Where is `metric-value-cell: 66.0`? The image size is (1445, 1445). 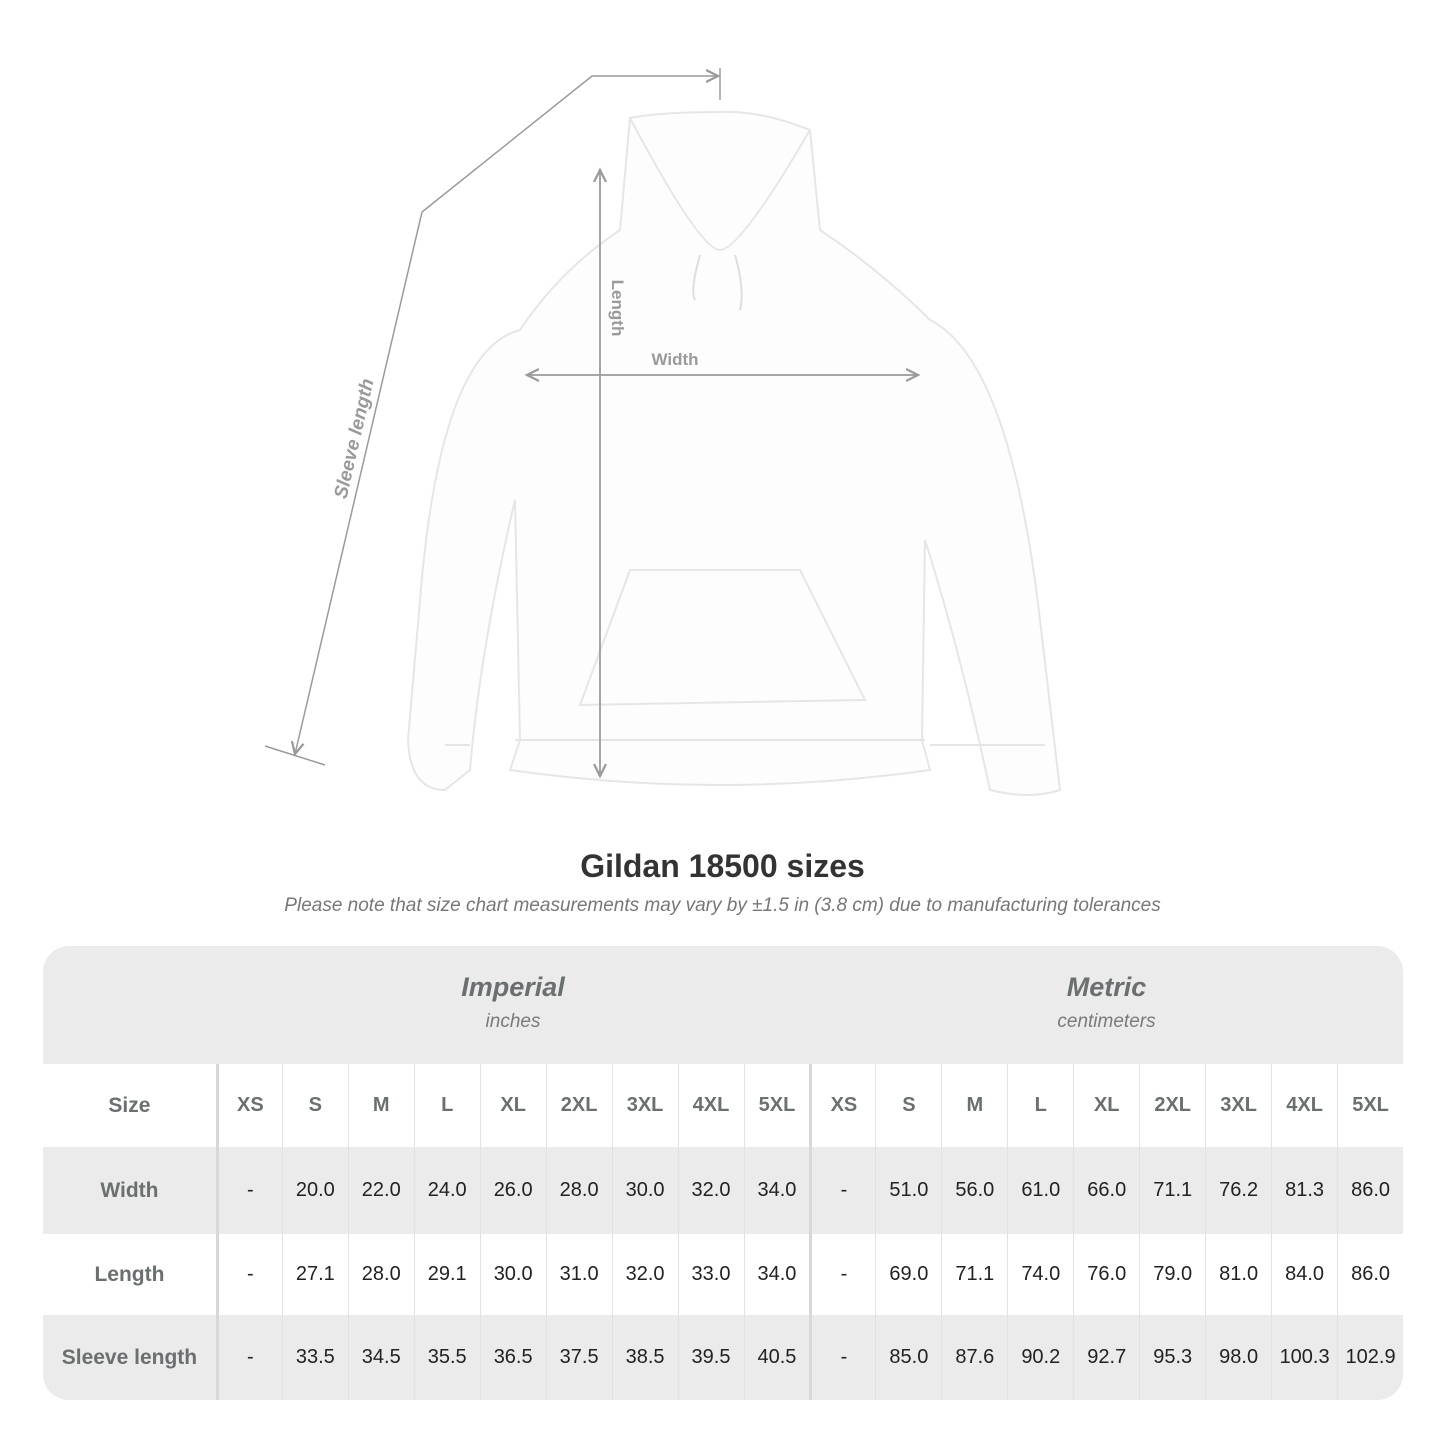 metric-value-cell: 66.0 is located at coordinates (1106, 1190).